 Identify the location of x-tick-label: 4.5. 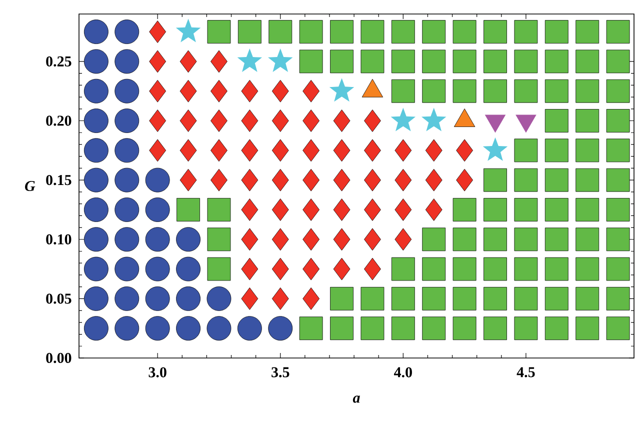
(525, 372).